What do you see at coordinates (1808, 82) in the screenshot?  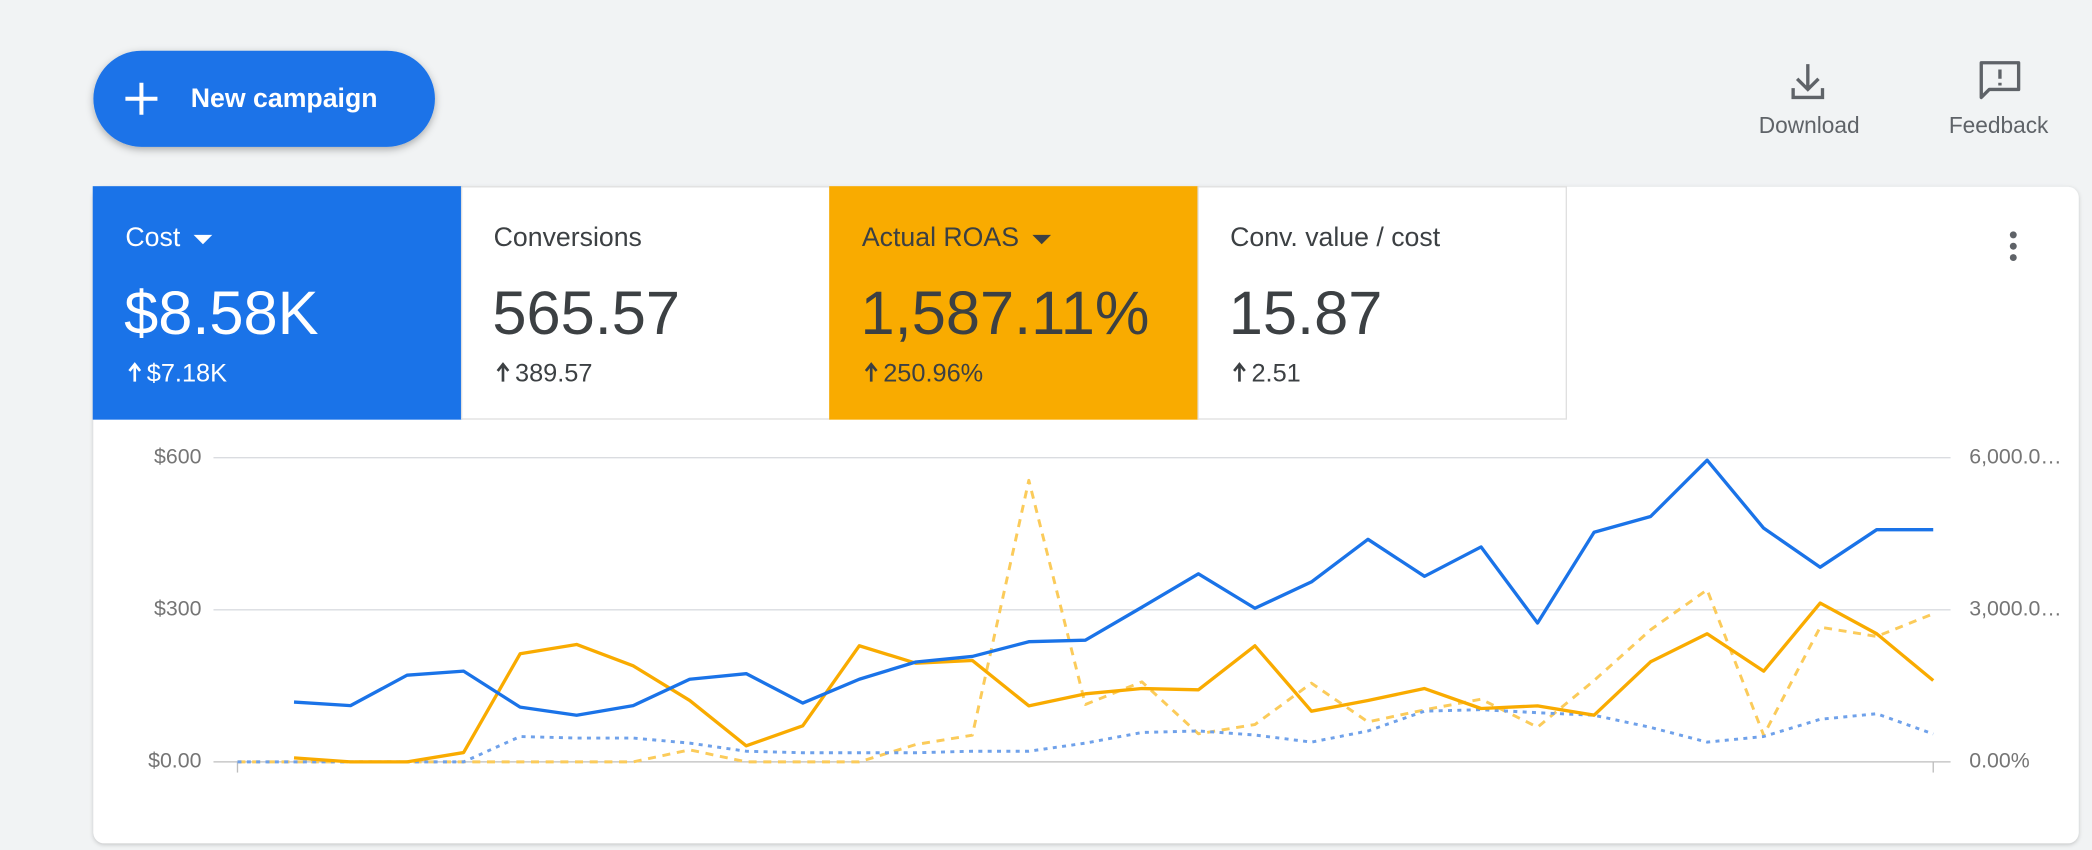 I see `download-icon` at bounding box center [1808, 82].